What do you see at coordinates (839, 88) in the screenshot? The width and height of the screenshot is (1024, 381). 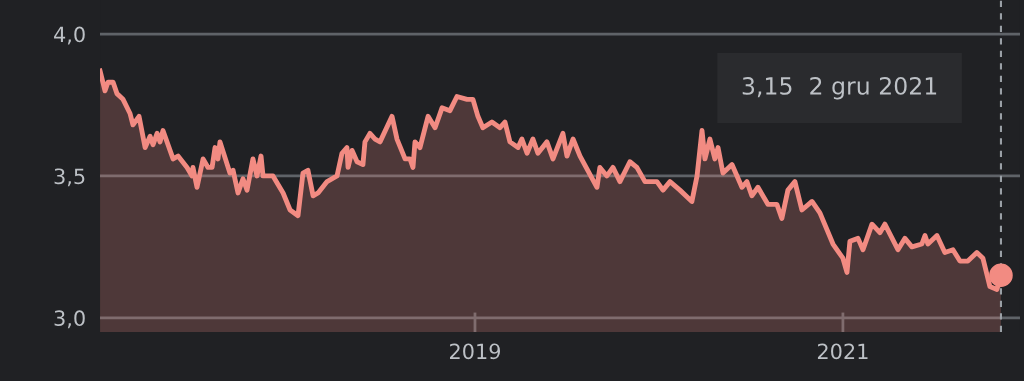 I see `annotation: 3,15 2 gru 2021` at bounding box center [839, 88].